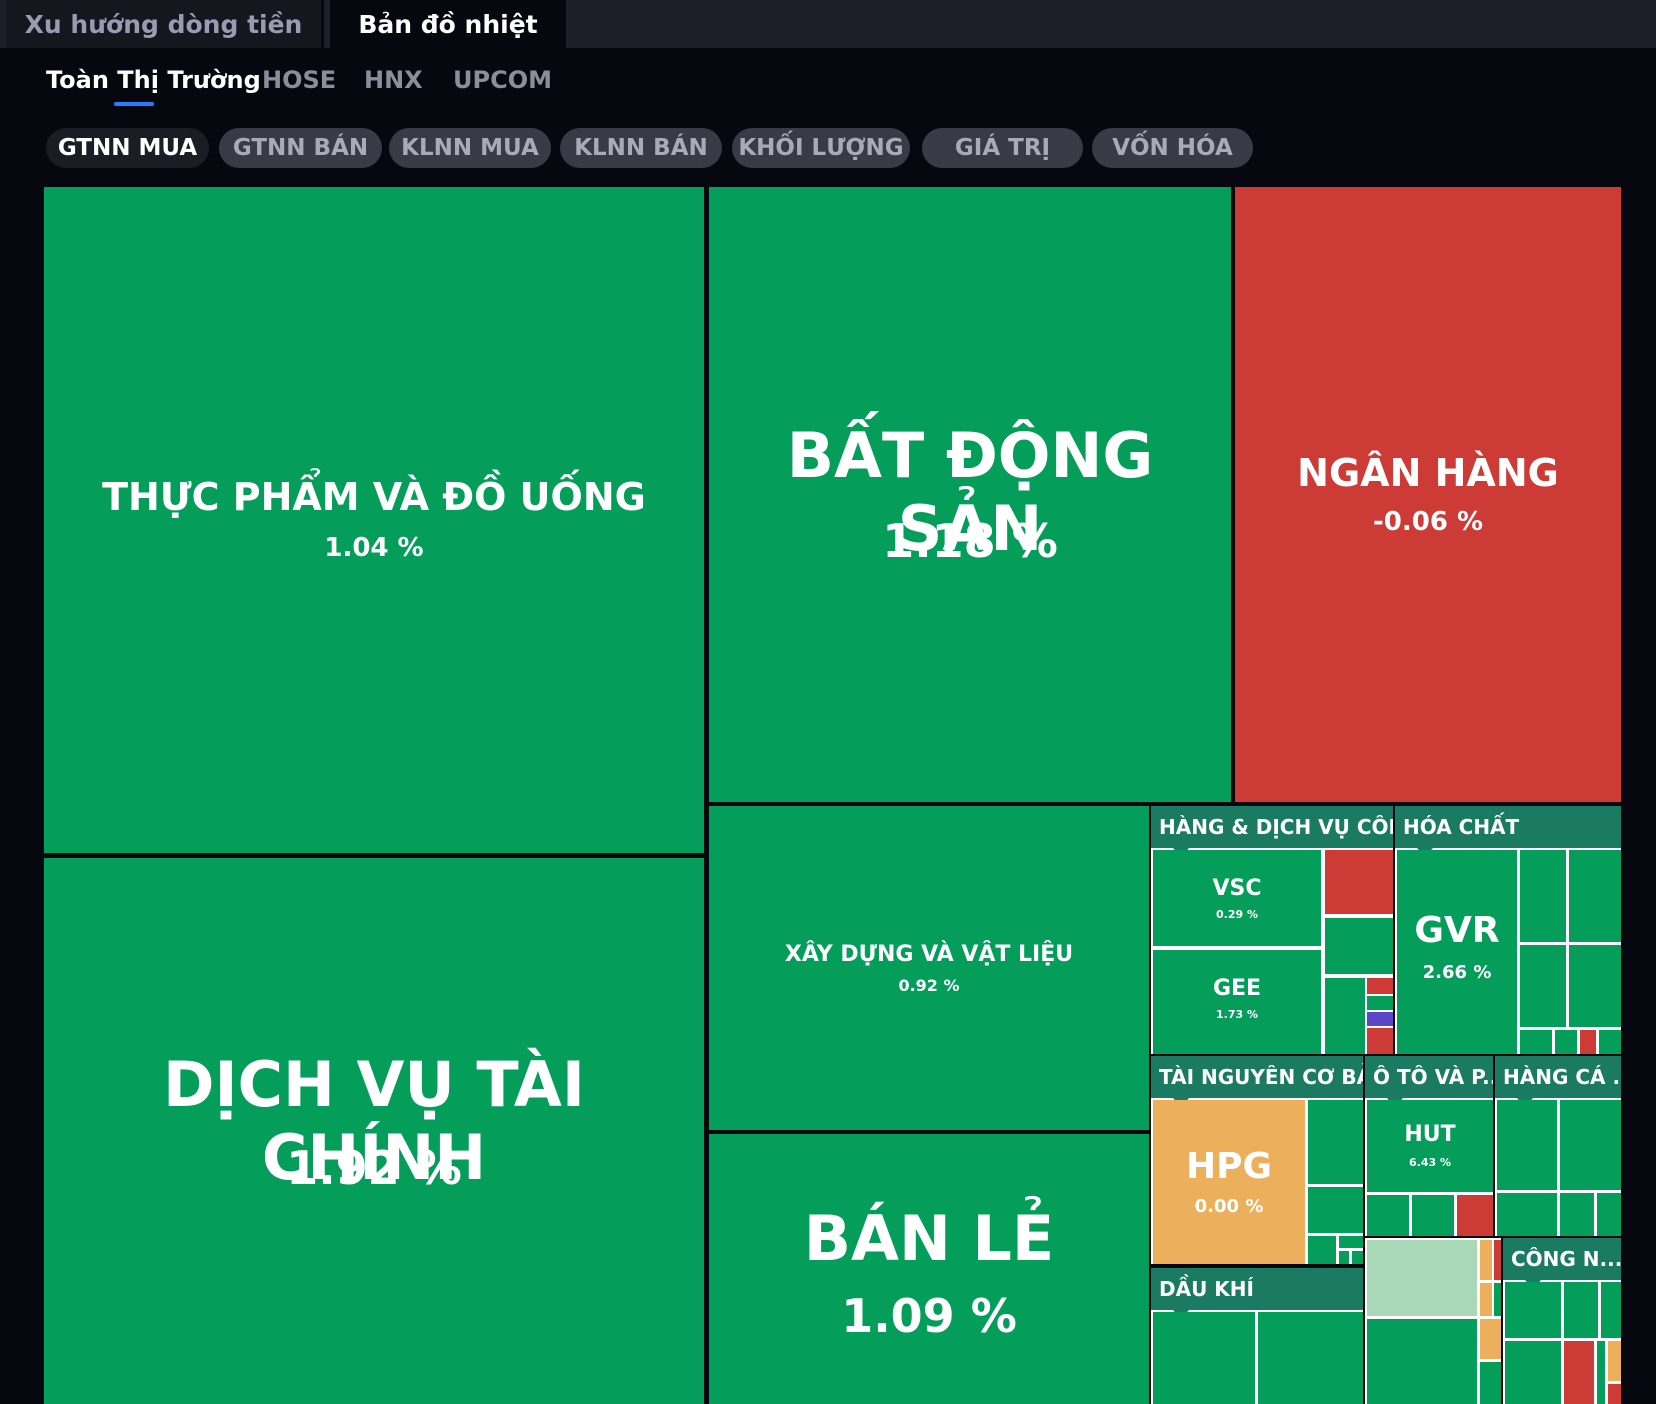 This screenshot has height=1404, width=1656. Describe the element at coordinates (929, 968) in the screenshot. I see `sector-construction-materials: XÂY DỰNG VÀ VẬT LIỆU 0.92 %` at that location.